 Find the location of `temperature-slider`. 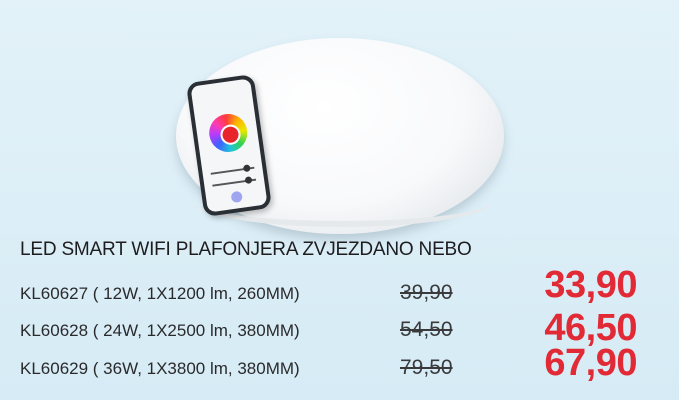

temperature-slider is located at coordinates (234, 182).